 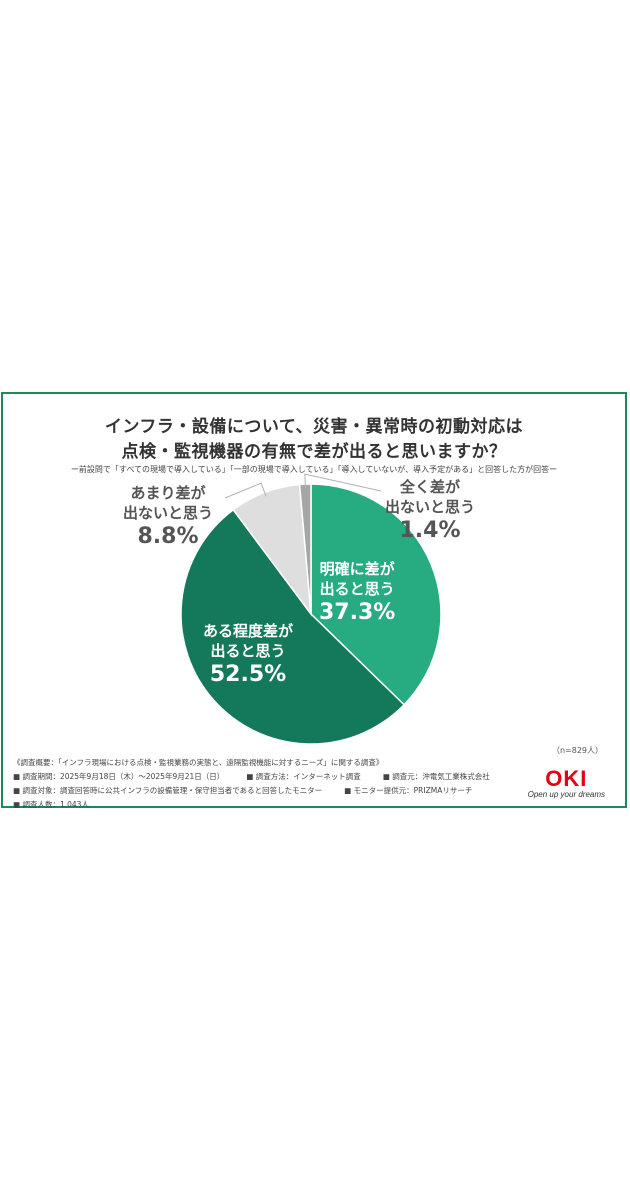 I want to click on logo-tagline: Open up your dreams, so click(x=566, y=794).